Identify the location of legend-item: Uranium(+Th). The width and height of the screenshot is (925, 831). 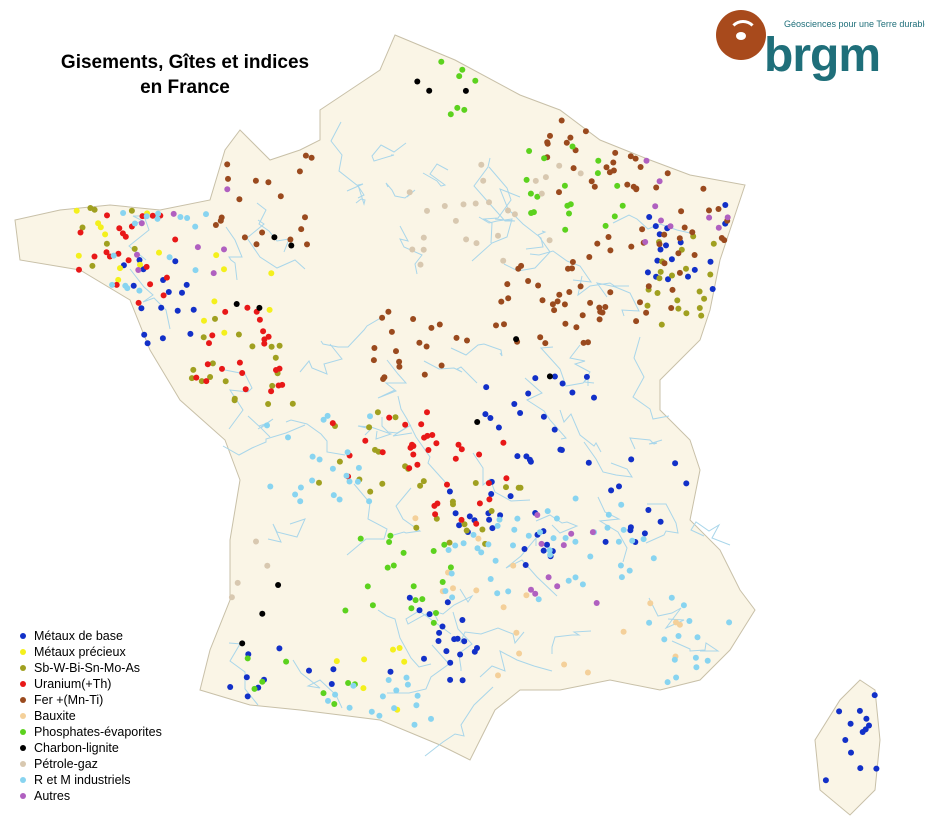
(91, 684).